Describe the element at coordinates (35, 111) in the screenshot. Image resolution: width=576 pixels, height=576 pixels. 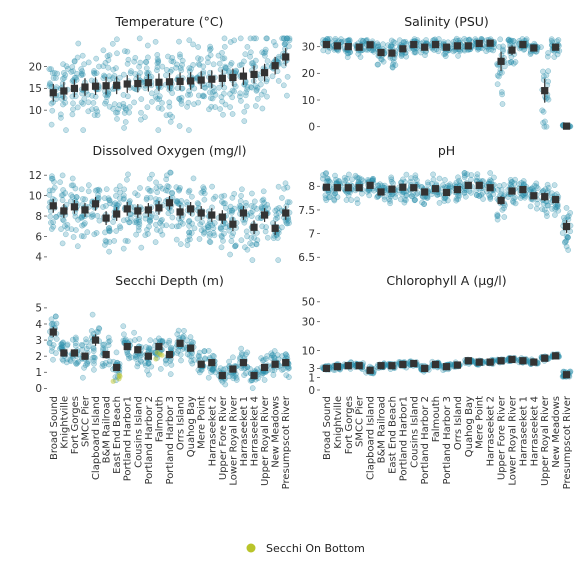
I see `y-tick-label: 10` at that location.